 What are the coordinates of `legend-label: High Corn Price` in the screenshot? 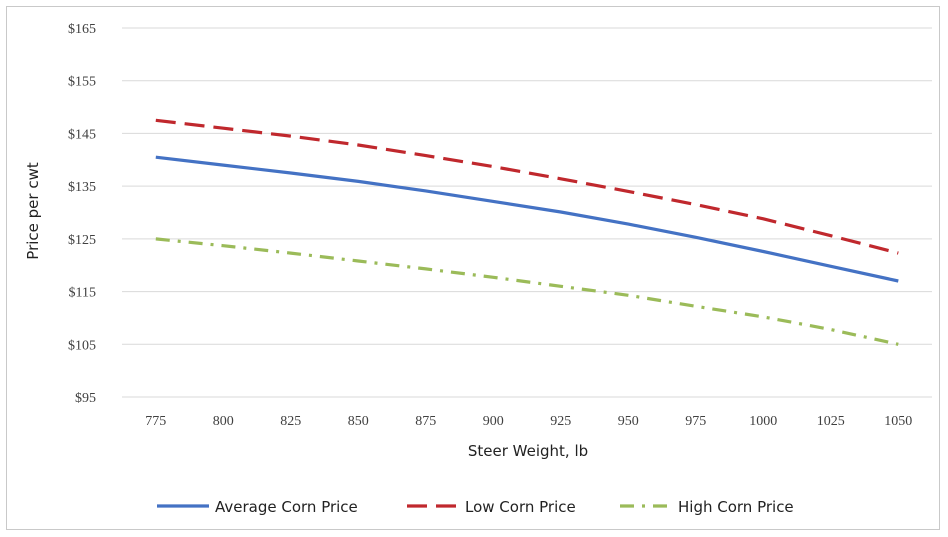 It's located at (736, 507).